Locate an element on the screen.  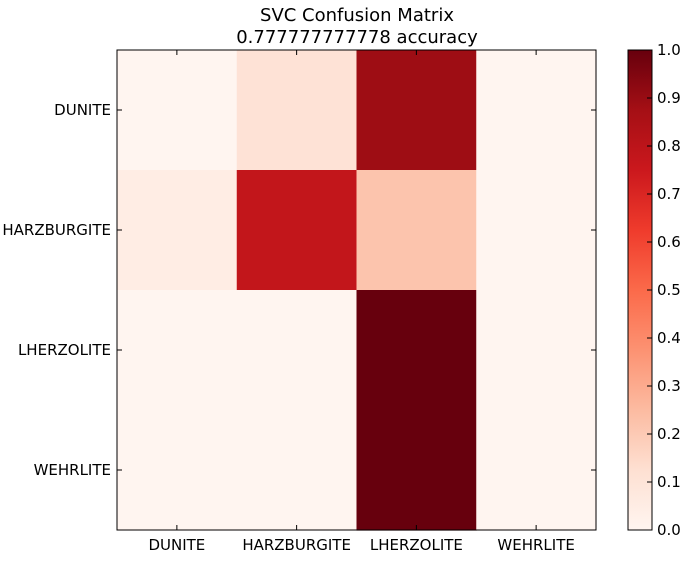
x-tick-label: DUNITE is located at coordinates (176, 545).